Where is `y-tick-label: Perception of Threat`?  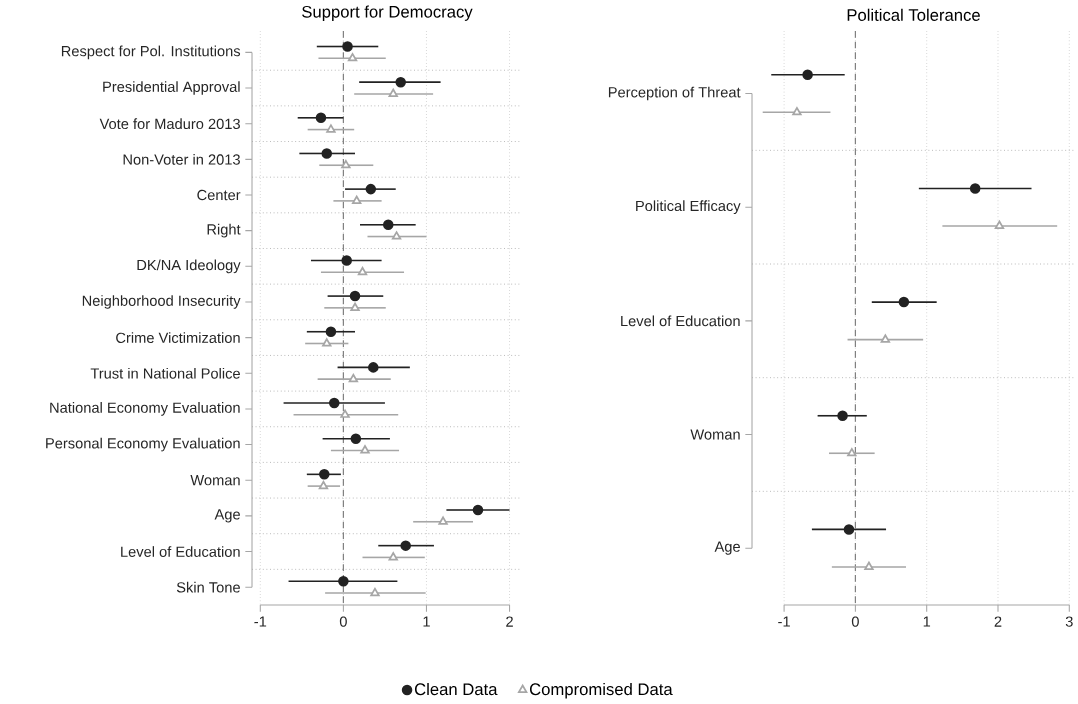 y-tick-label: Perception of Threat is located at coordinates (674, 93).